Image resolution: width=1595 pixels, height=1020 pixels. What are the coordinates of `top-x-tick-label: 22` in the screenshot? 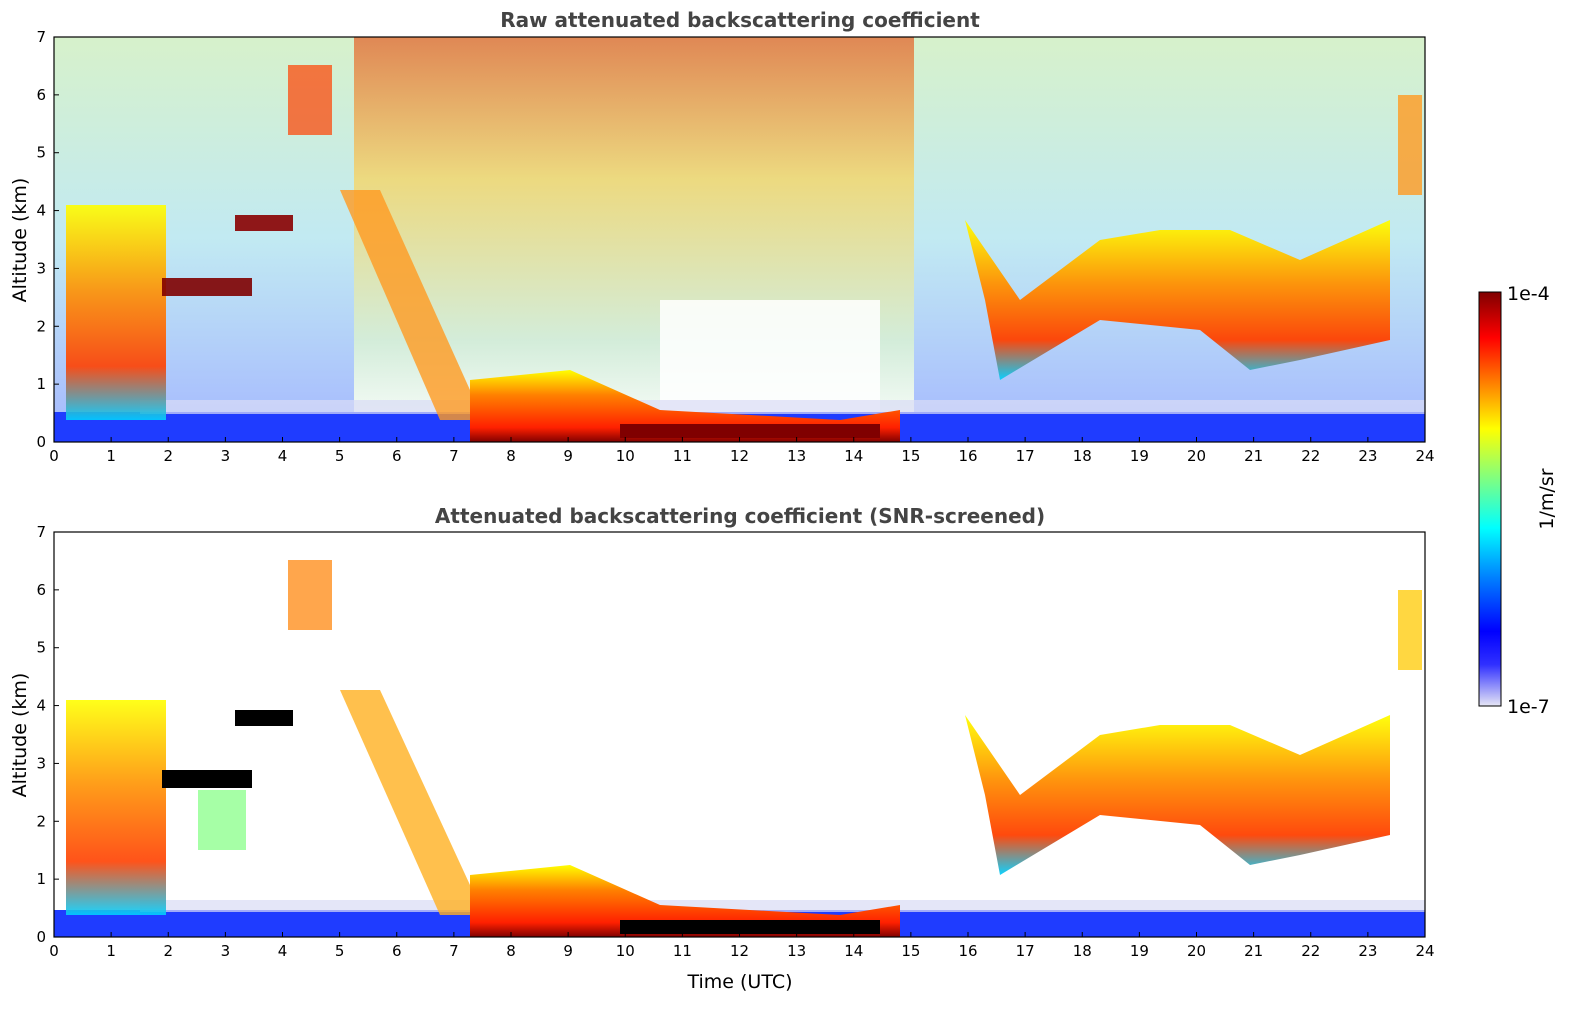 It's located at (1310, 456).